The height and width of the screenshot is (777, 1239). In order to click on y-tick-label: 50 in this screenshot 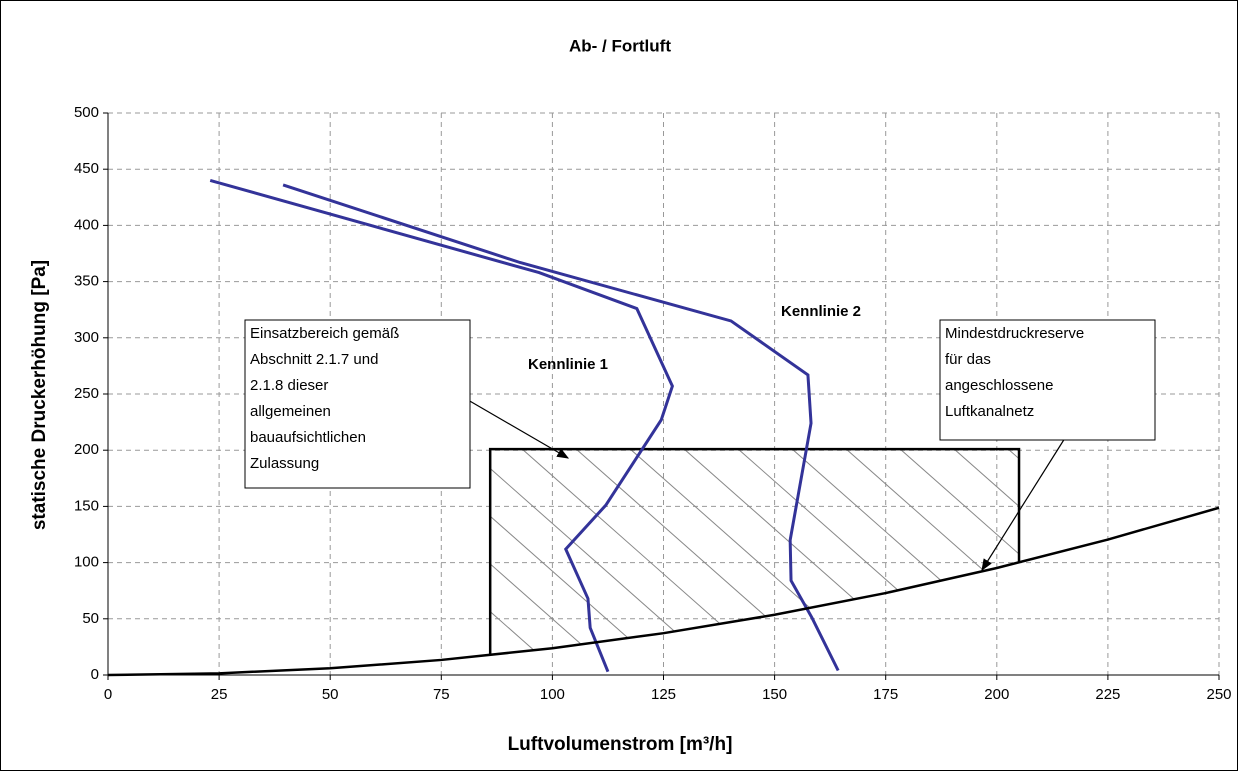, I will do `click(90, 618)`.